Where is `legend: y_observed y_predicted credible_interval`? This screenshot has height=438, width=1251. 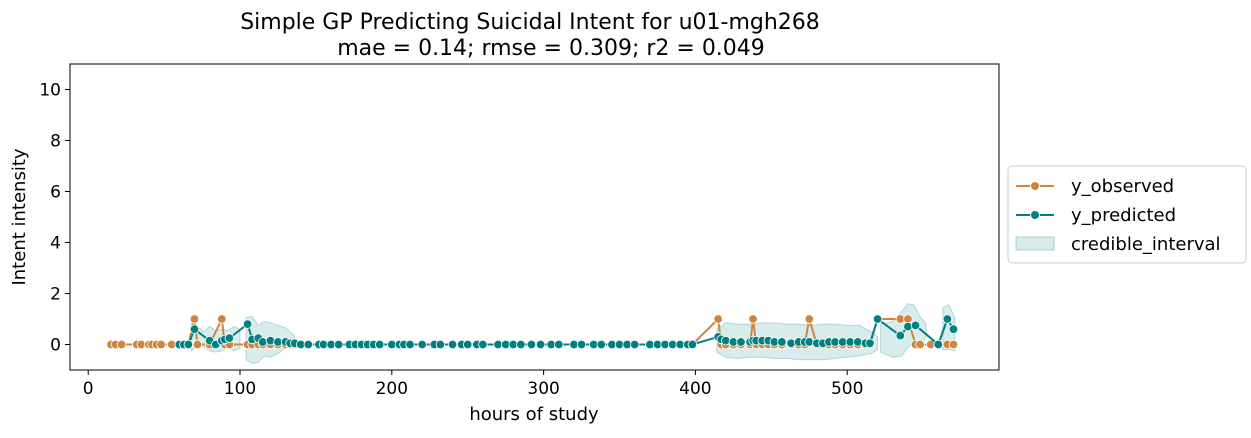
legend: y_observed y_predicted credible_interval is located at coordinates (1127, 214).